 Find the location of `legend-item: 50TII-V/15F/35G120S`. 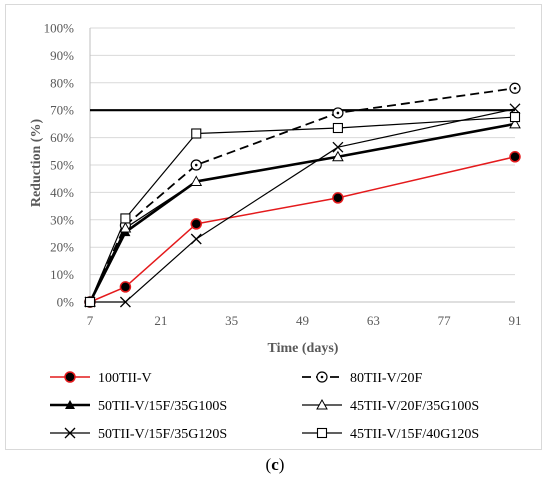

legend-item: 50TII-V/15F/35G120S is located at coordinates (138, 434).